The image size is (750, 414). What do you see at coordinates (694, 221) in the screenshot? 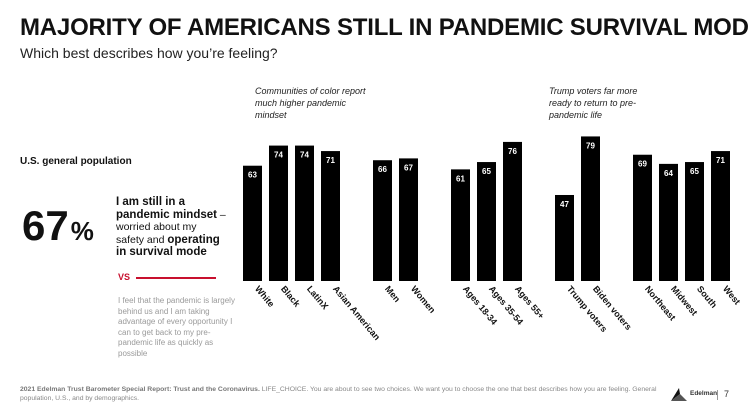
I see `bar-south` at bounding box center [694, 221].